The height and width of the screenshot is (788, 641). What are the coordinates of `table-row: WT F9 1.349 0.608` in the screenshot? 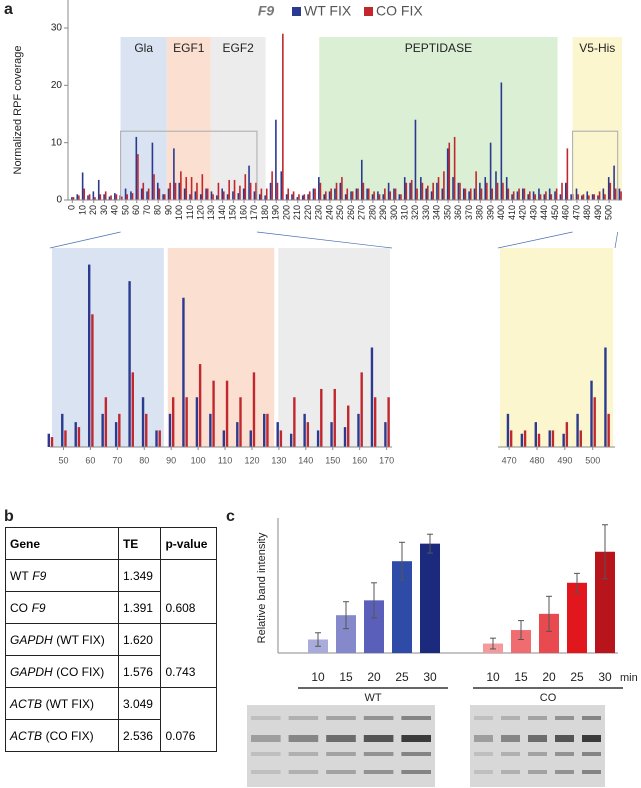 It's located at (111, 591).